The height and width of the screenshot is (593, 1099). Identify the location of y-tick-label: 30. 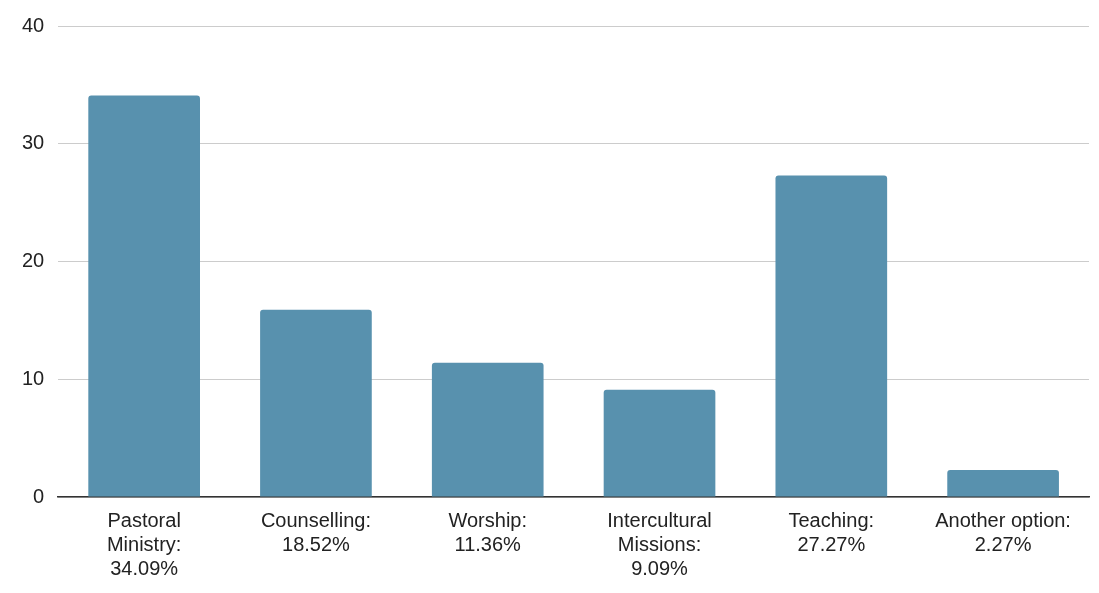
(33, 142).